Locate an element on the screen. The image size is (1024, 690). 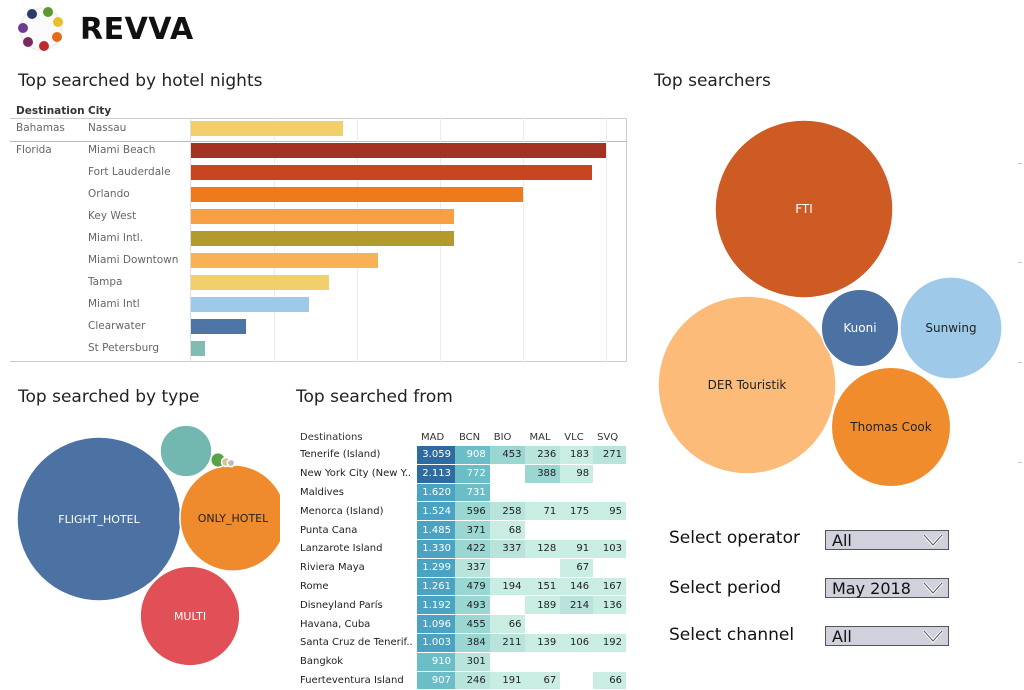
value-cell: 68 is located at coordinates (507, 530).